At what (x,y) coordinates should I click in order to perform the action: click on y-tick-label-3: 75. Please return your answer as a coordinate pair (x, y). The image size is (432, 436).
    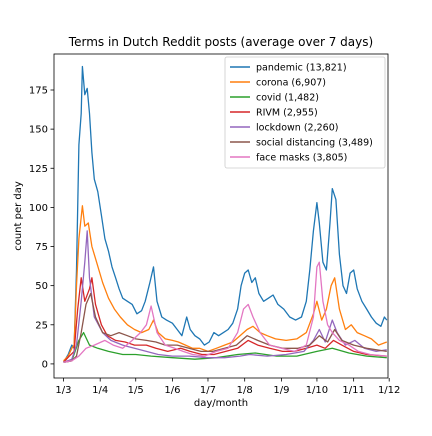
    Looking at the image, I should click on (41, 247).